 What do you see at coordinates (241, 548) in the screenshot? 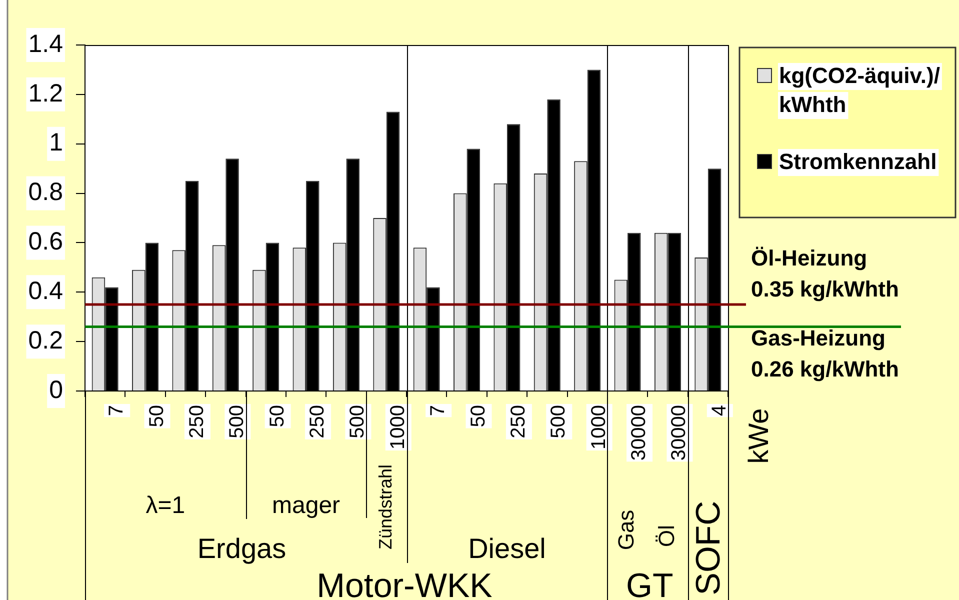
I see `text: Erdgas` at bounding box center [241, 548].